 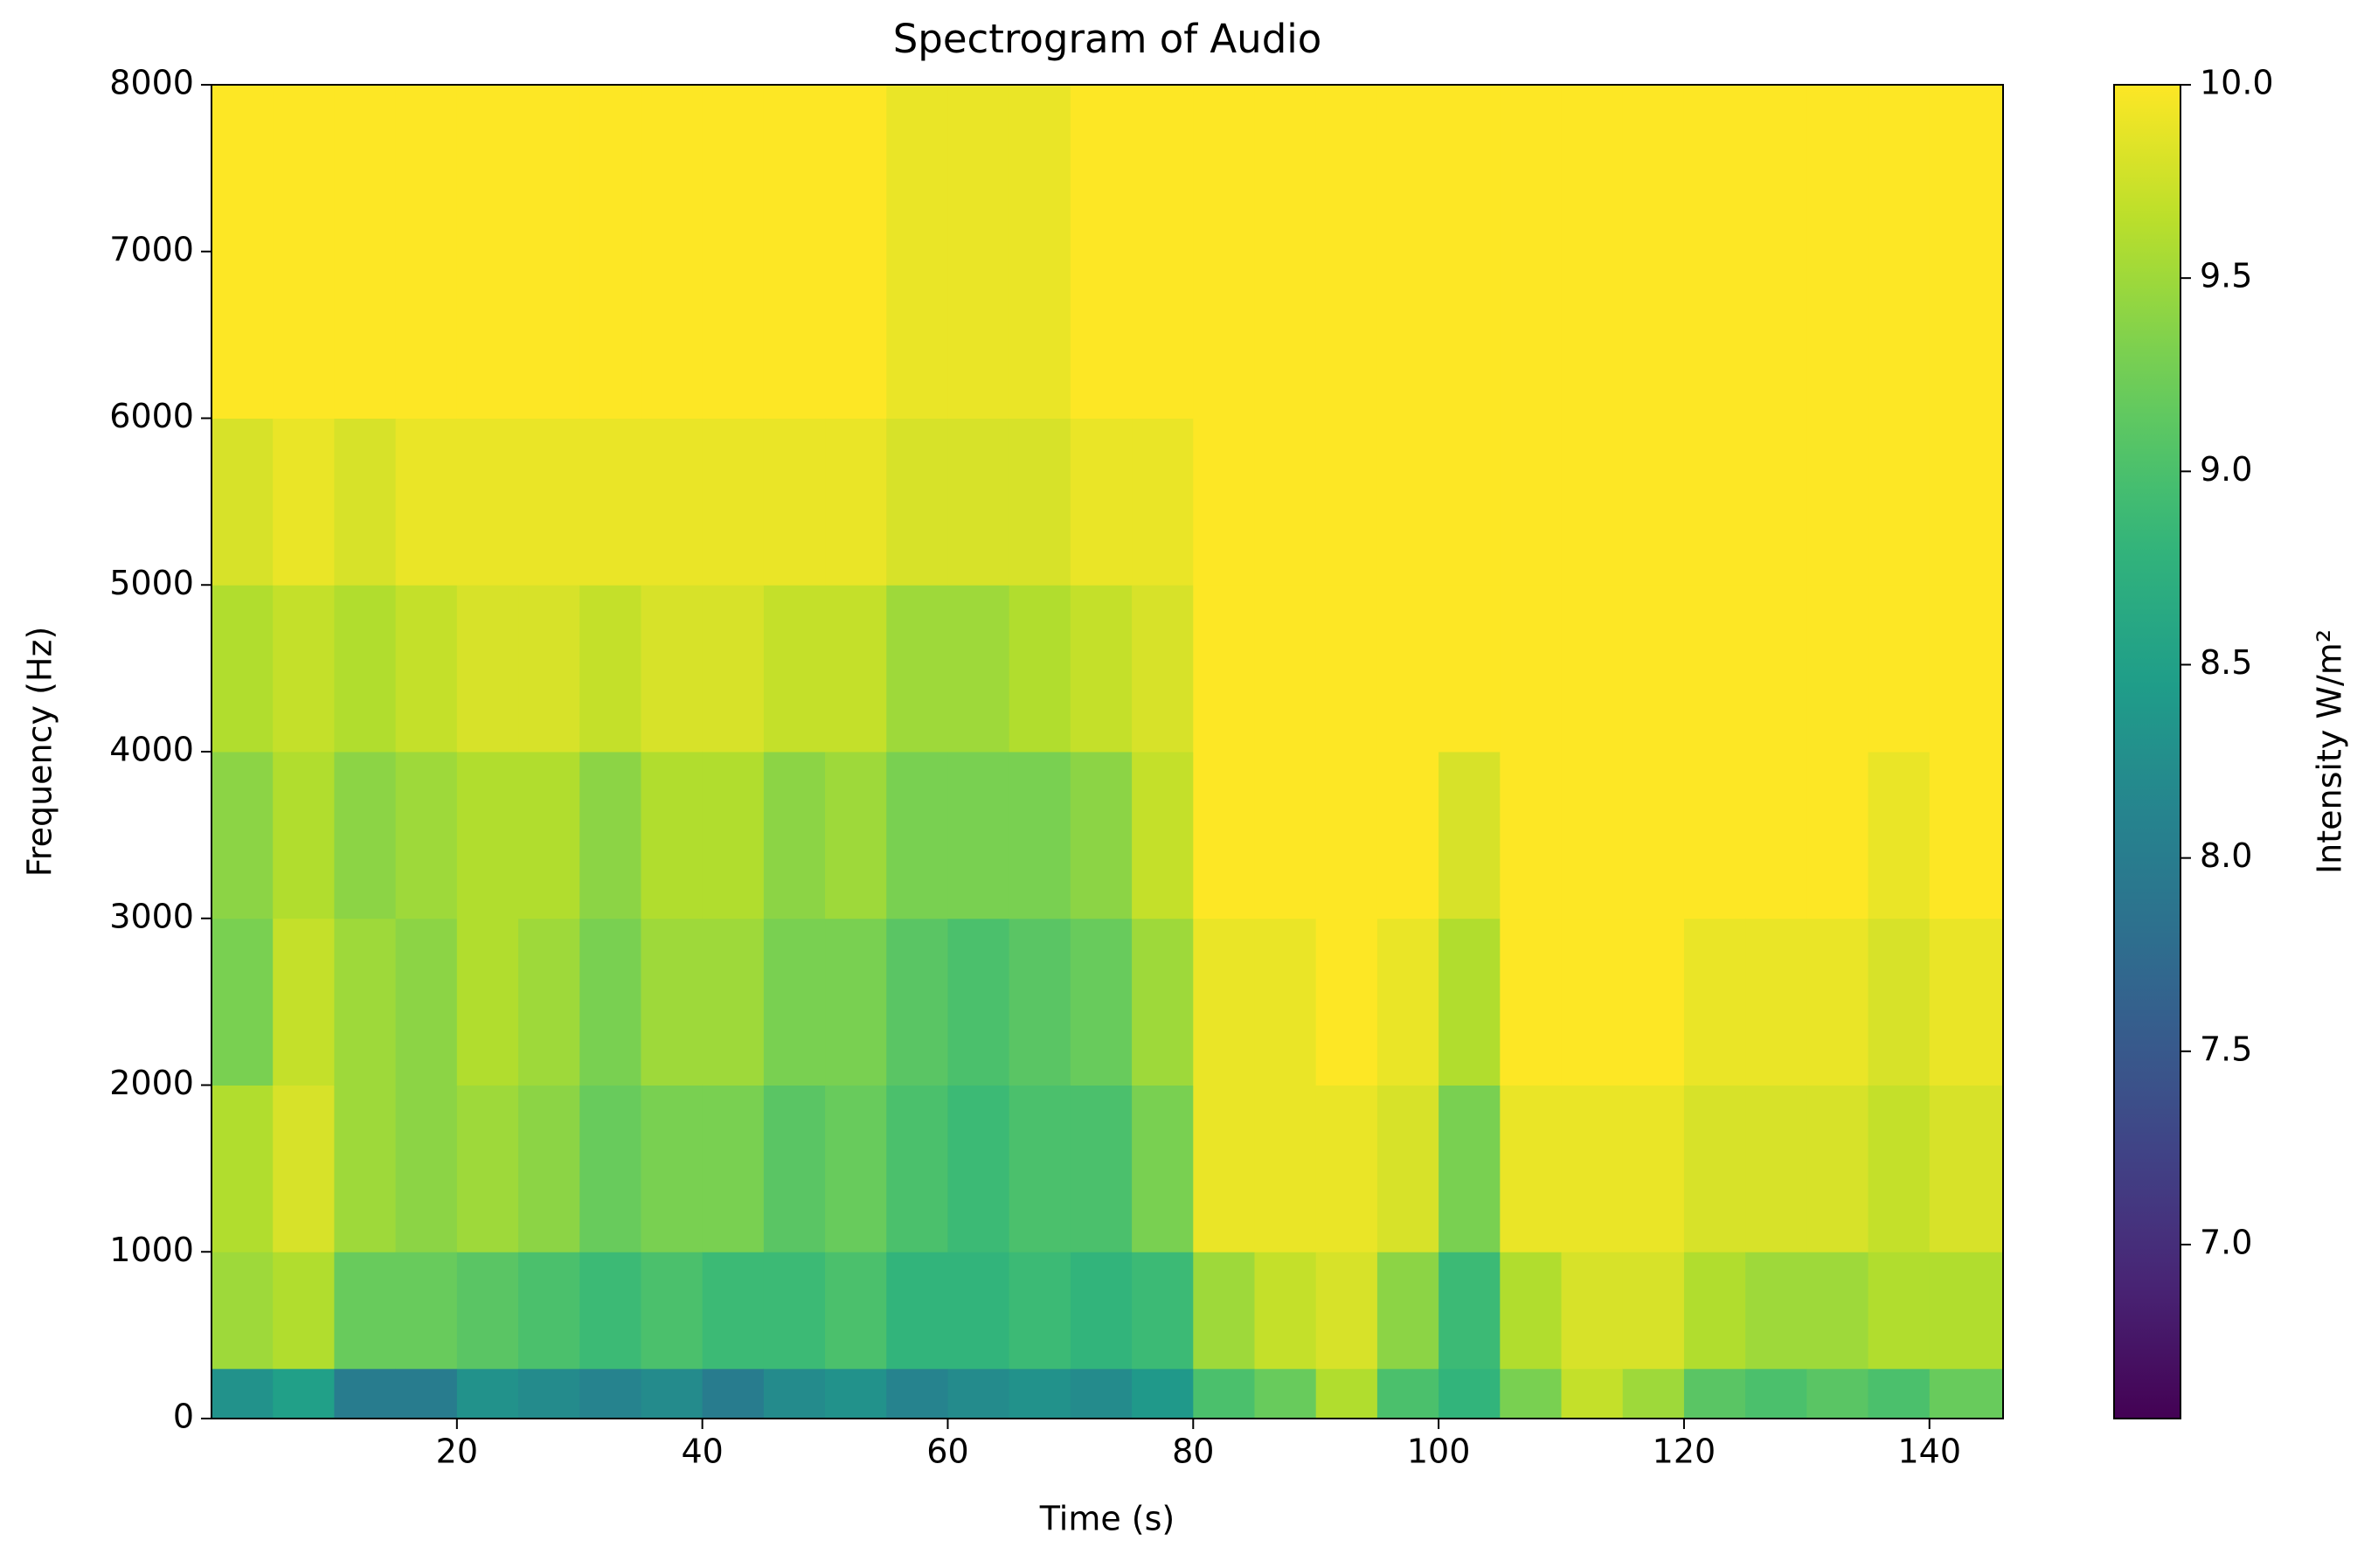 I want to click on y-tick-label: 0, so click(x=183, y=1417).